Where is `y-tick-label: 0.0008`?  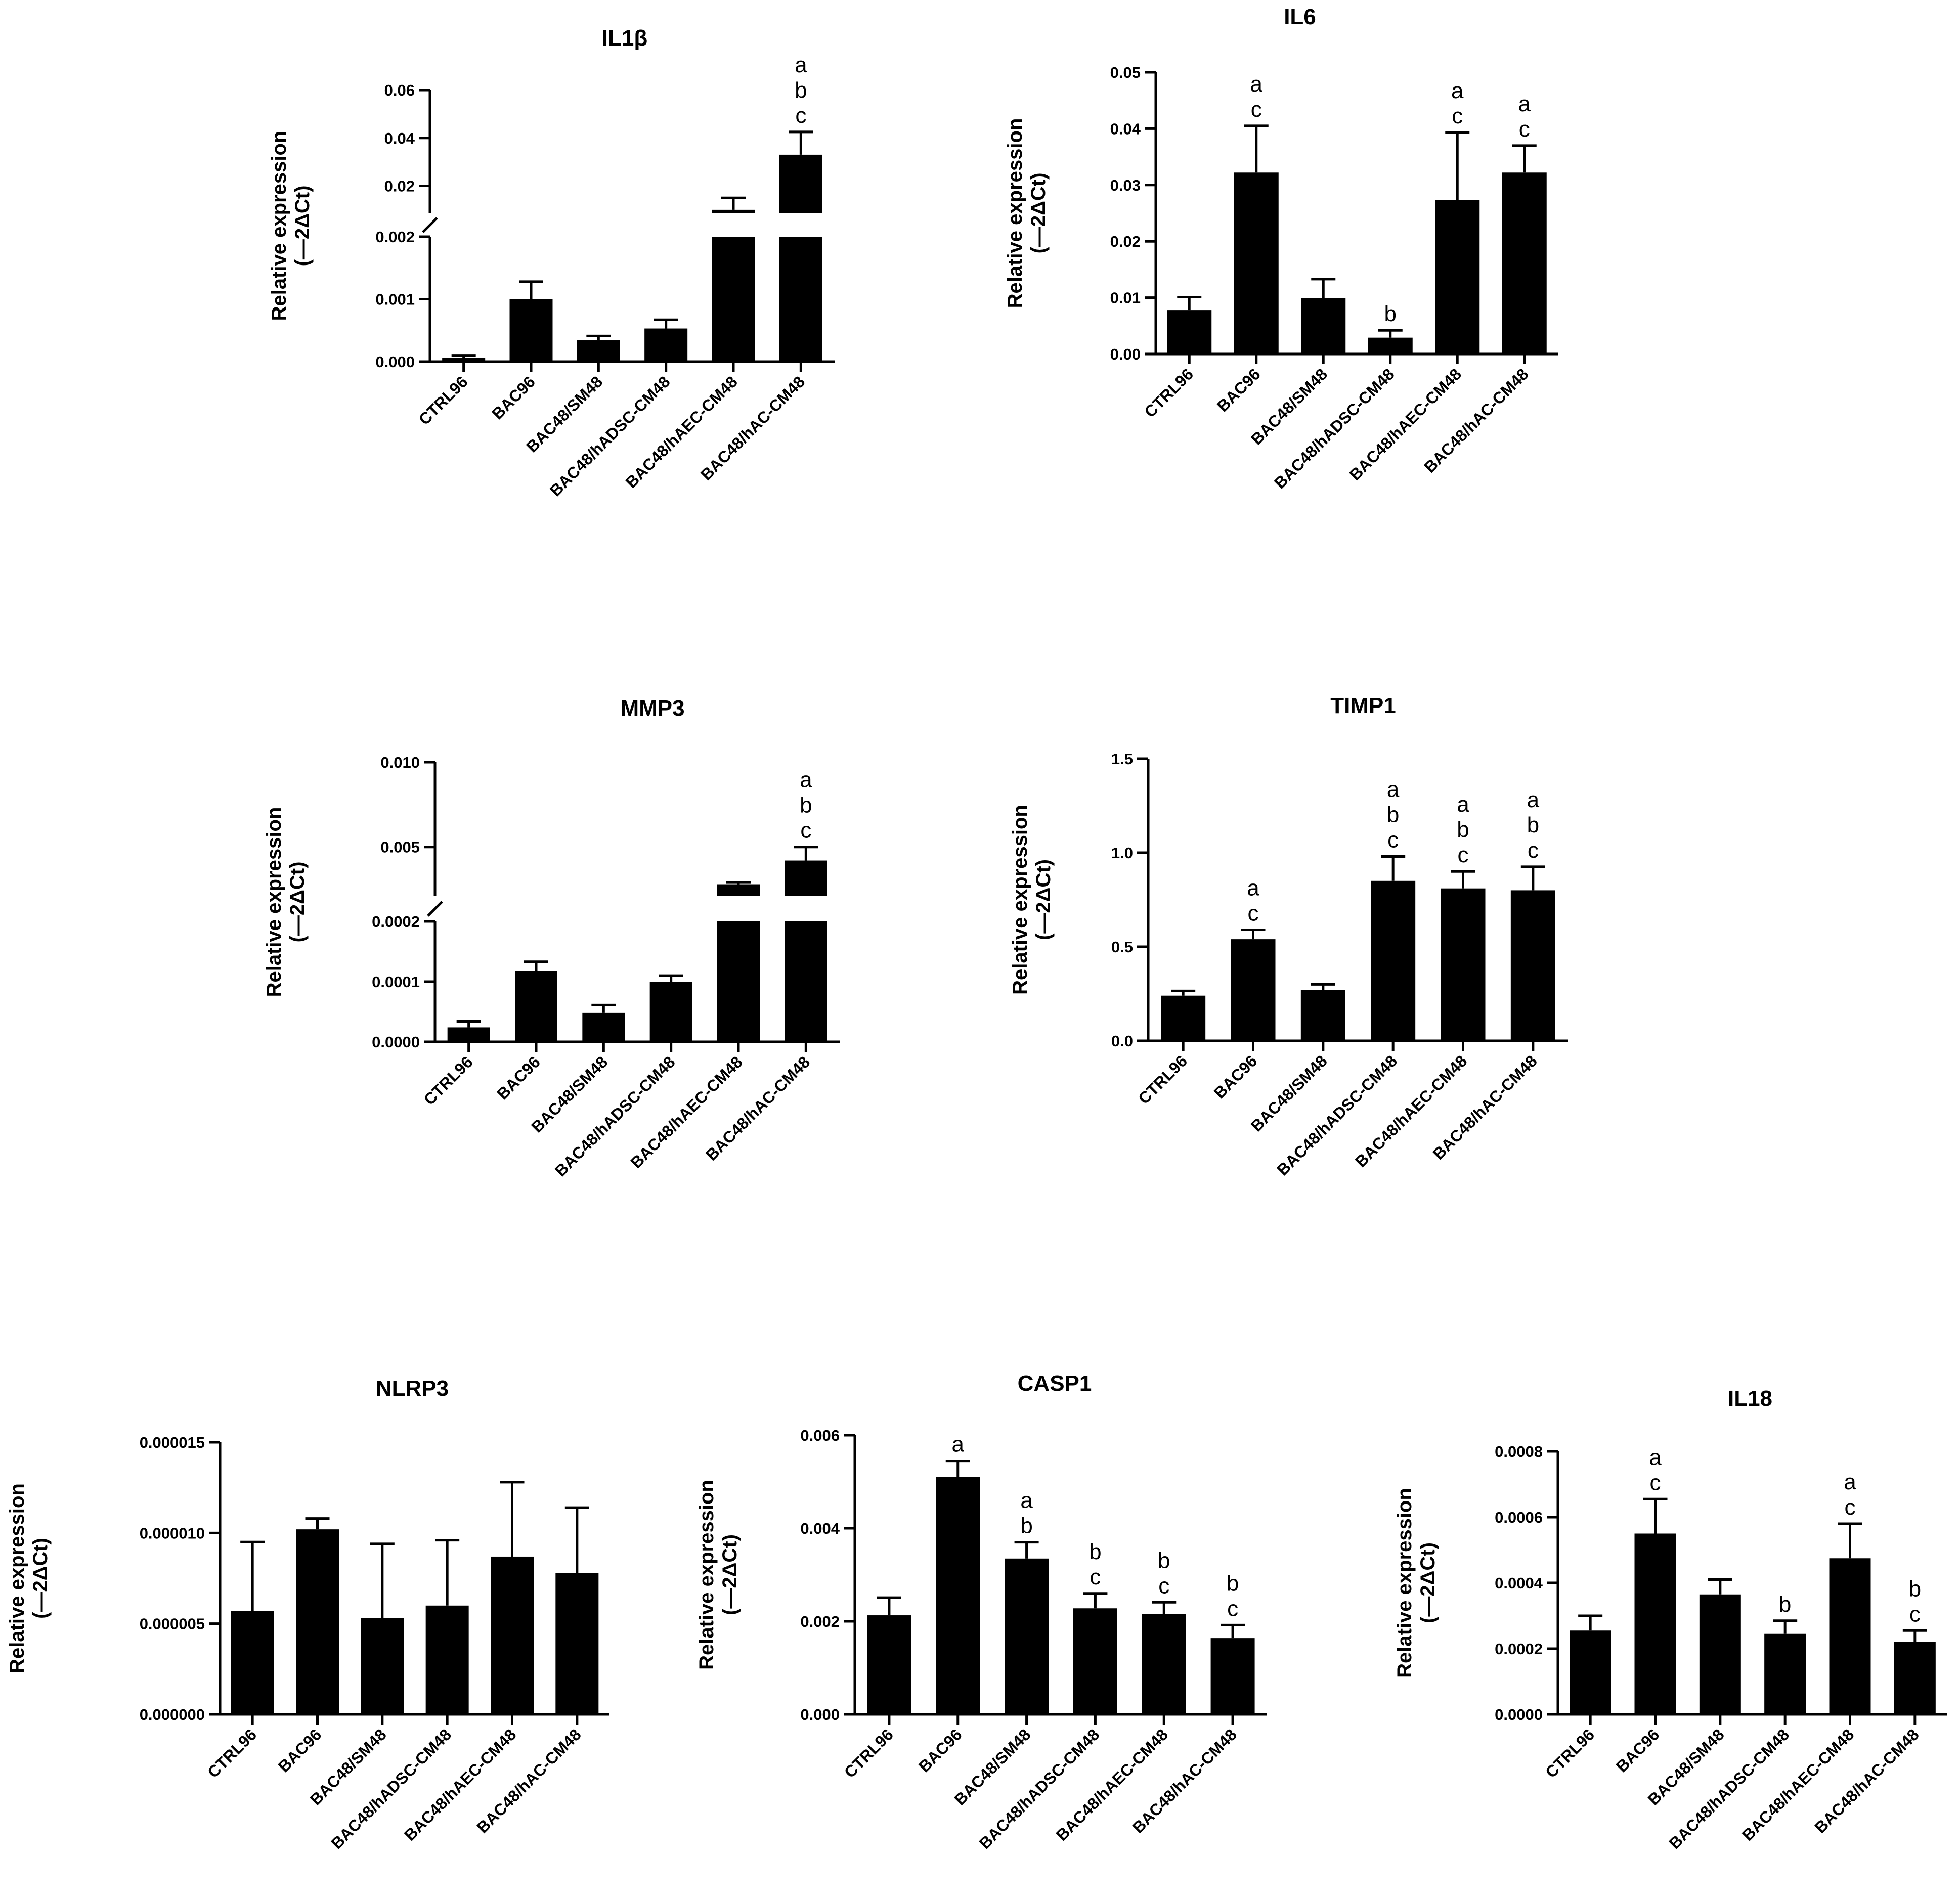 y-tick-label: 0.0008 is located at coordinates (1519, 1452).